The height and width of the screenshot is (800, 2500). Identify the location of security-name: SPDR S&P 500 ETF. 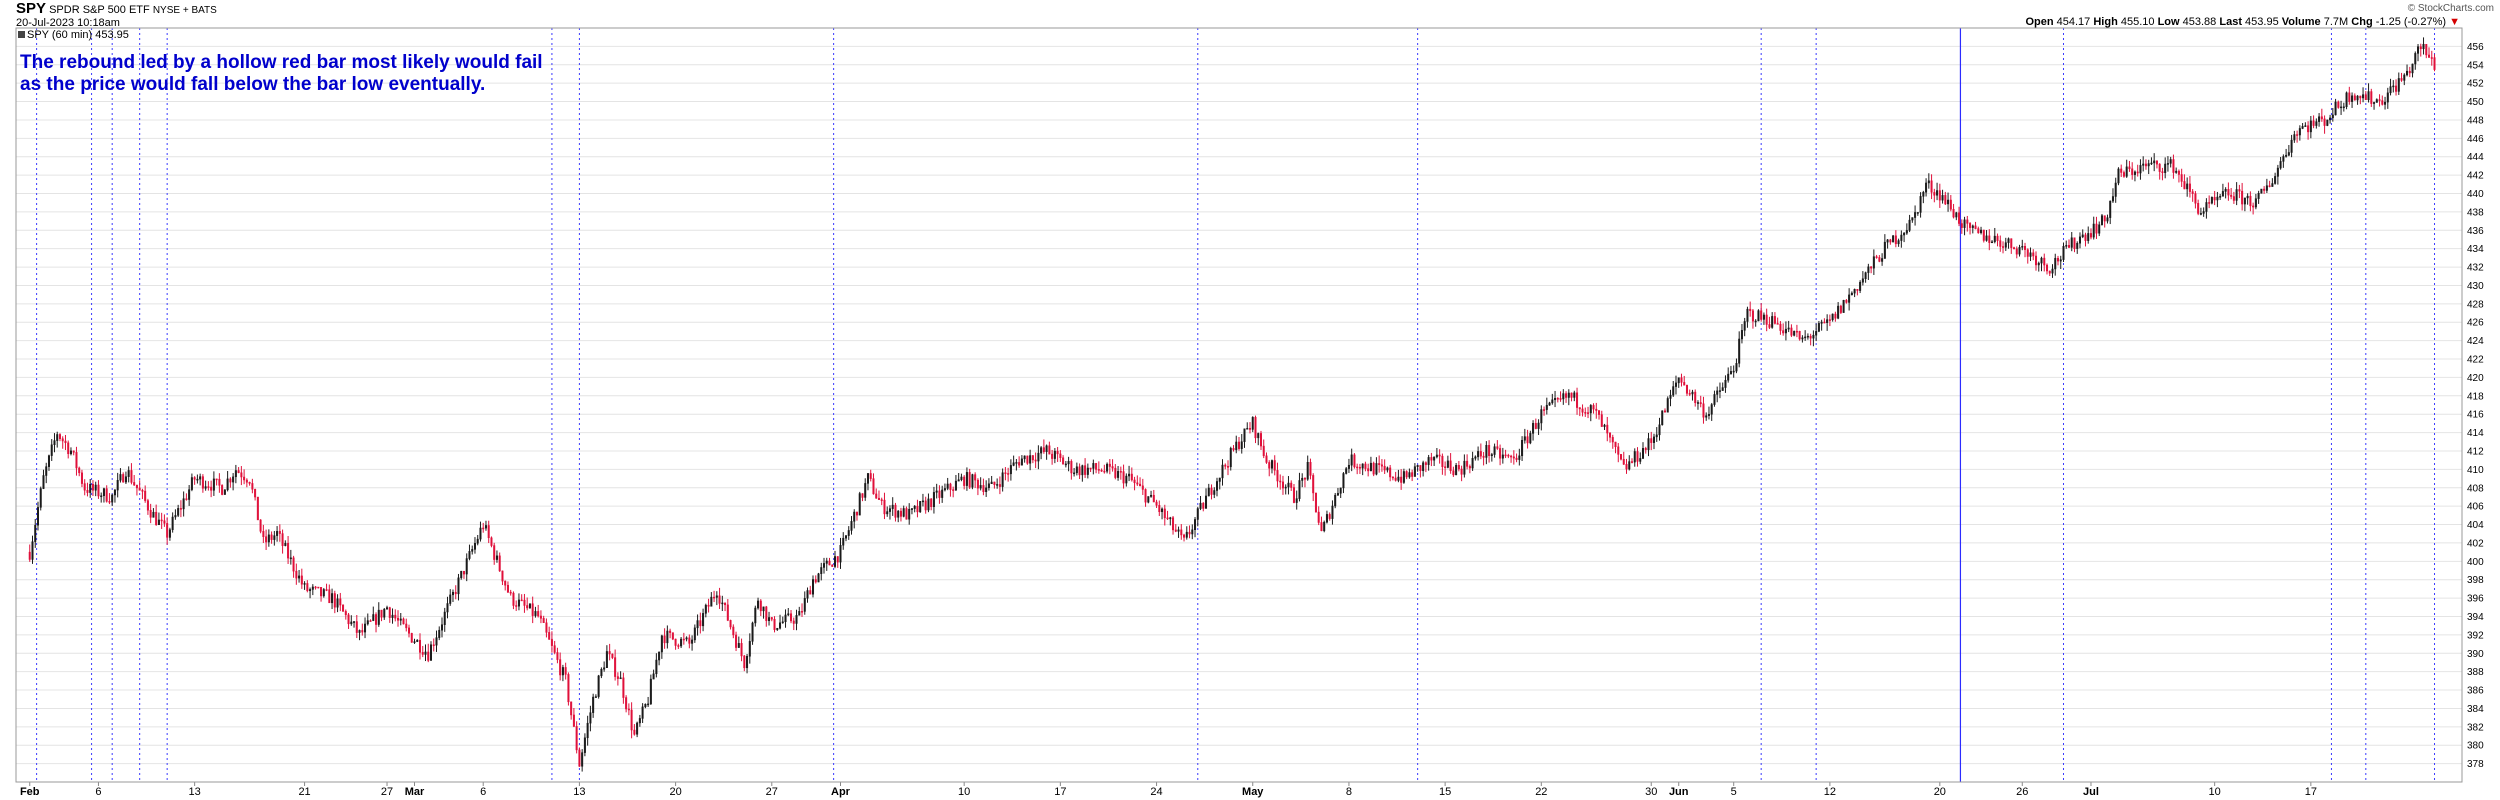
(99, 10).